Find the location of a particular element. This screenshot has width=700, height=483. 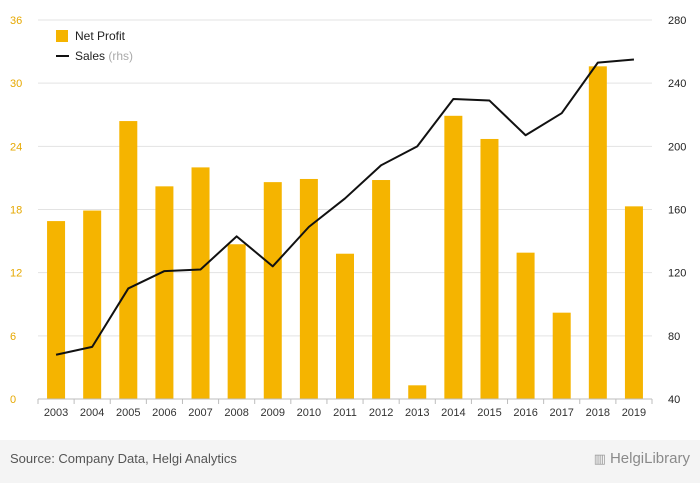

y-right-tick-label: 120 is located at coordinates (677, 274).